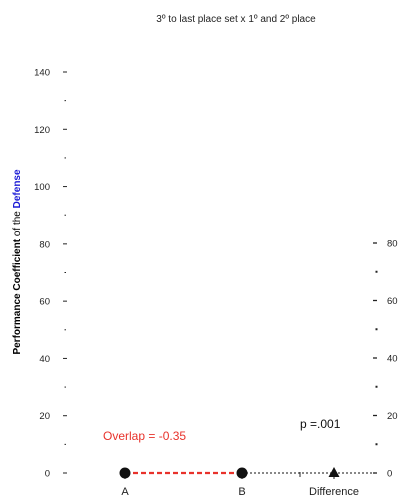  What do you see at coordinates (17, 296) in the screenshot?
I see `y-axis-label-bold: Performance Coefficient` at bounding box center [17, 296].